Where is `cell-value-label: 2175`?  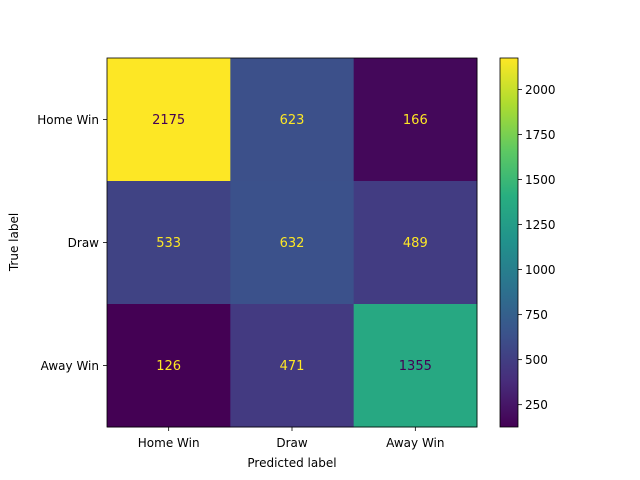
cell-value-label: 2175 is located at coordinates (168, 120).